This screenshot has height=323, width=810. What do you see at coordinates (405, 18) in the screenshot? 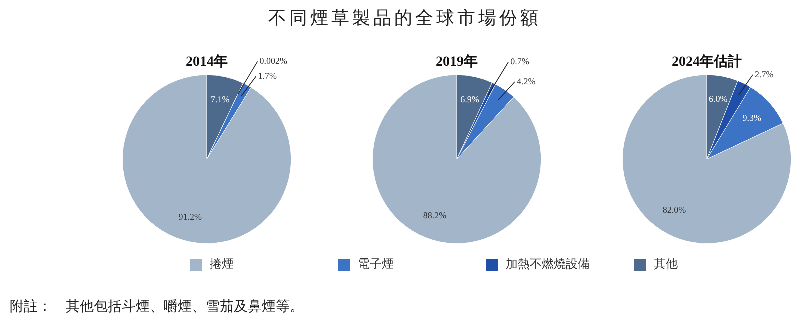
I see `text: 不同煙草製品的全球市場份額` at bounding box center [405, 18].